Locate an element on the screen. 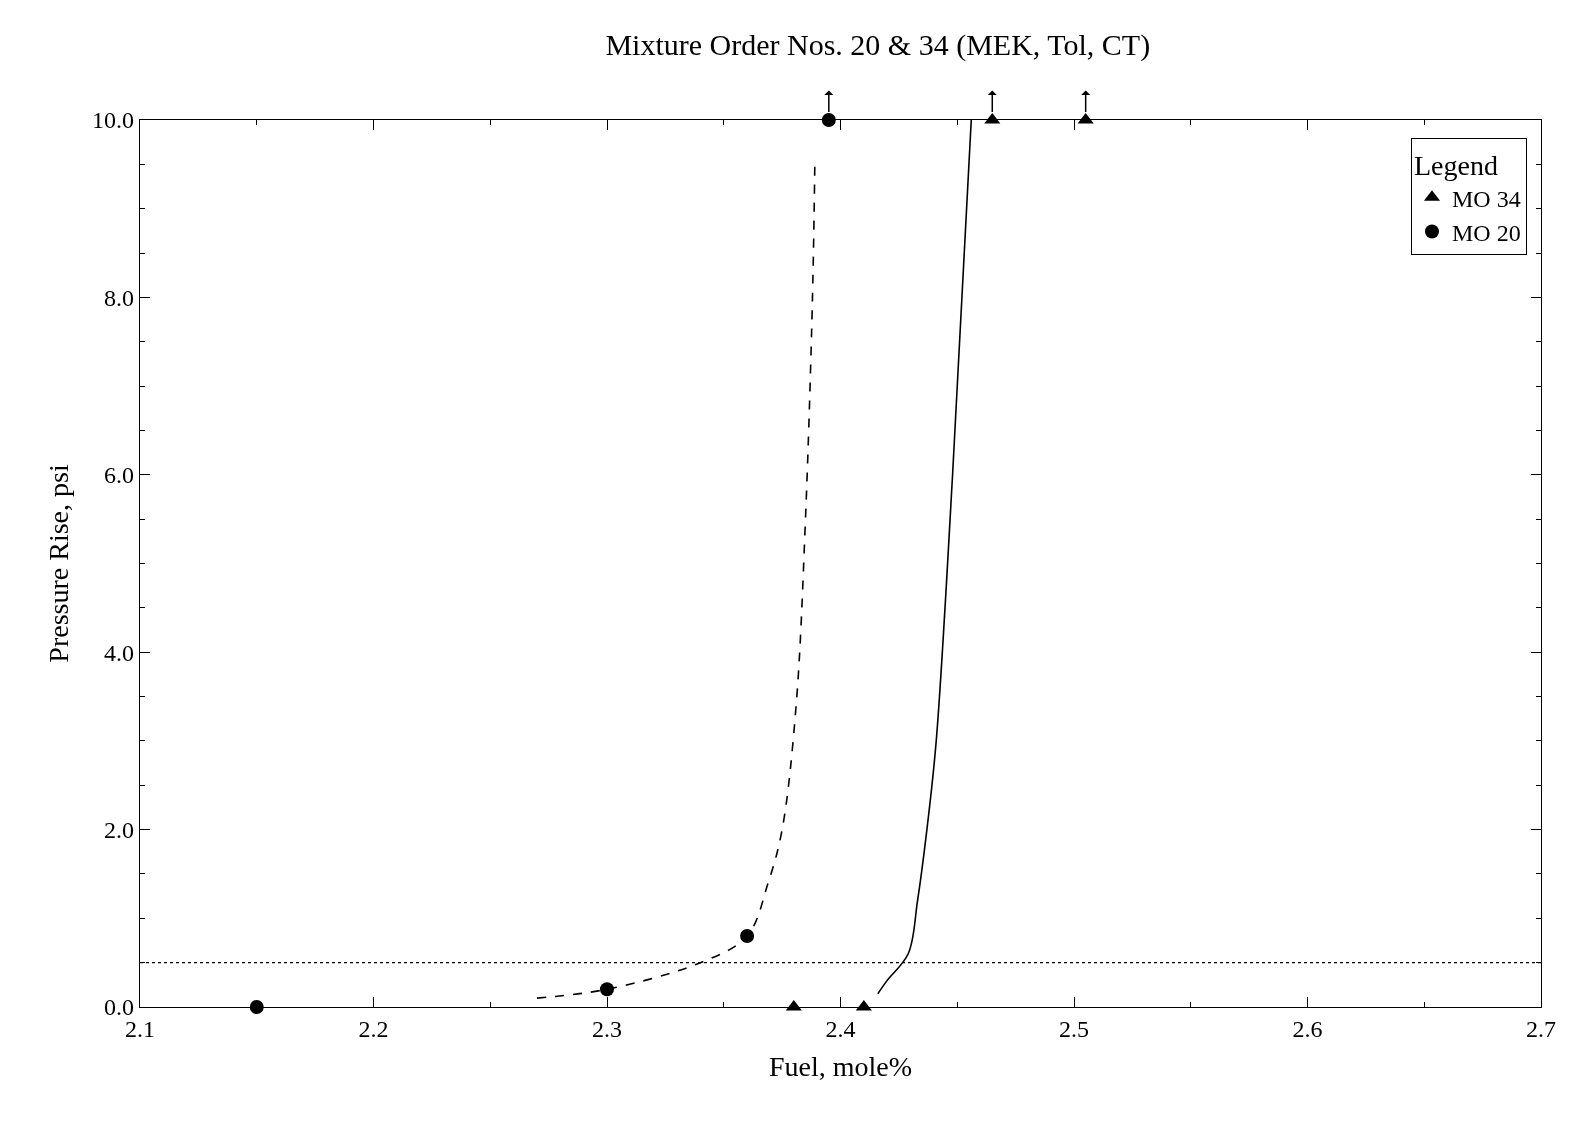  chart-title: Mixture Order Nos. 20 & 34 (MEK, Tol, CT) is located at coordinates (878, 45).